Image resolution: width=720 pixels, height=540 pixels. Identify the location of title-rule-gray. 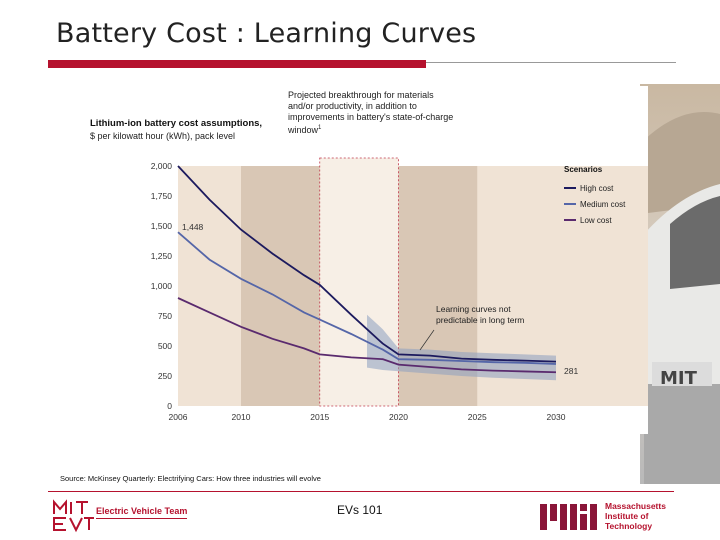
(551, 62).